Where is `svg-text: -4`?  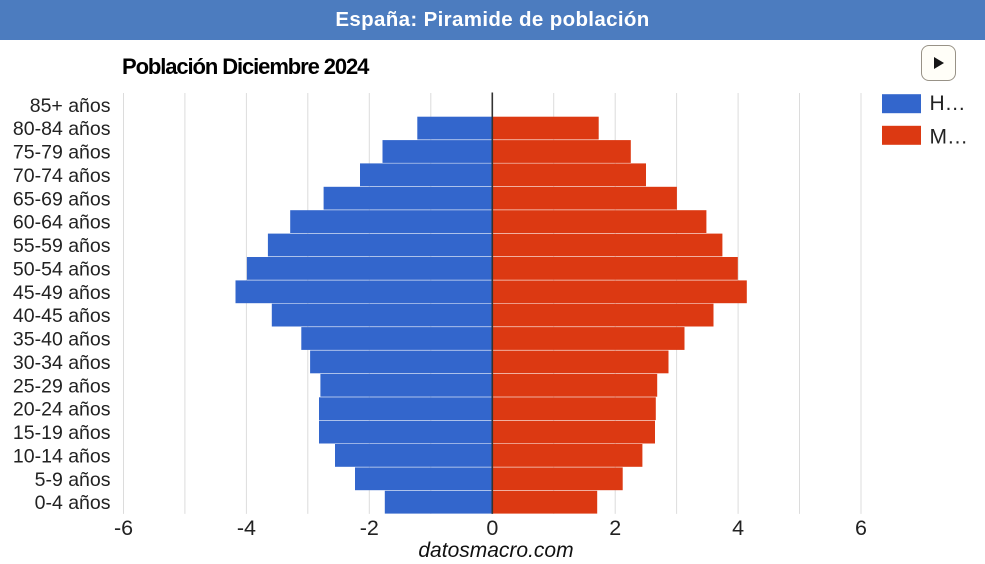 svg-text: -4 is located at coordinates (246, 528).